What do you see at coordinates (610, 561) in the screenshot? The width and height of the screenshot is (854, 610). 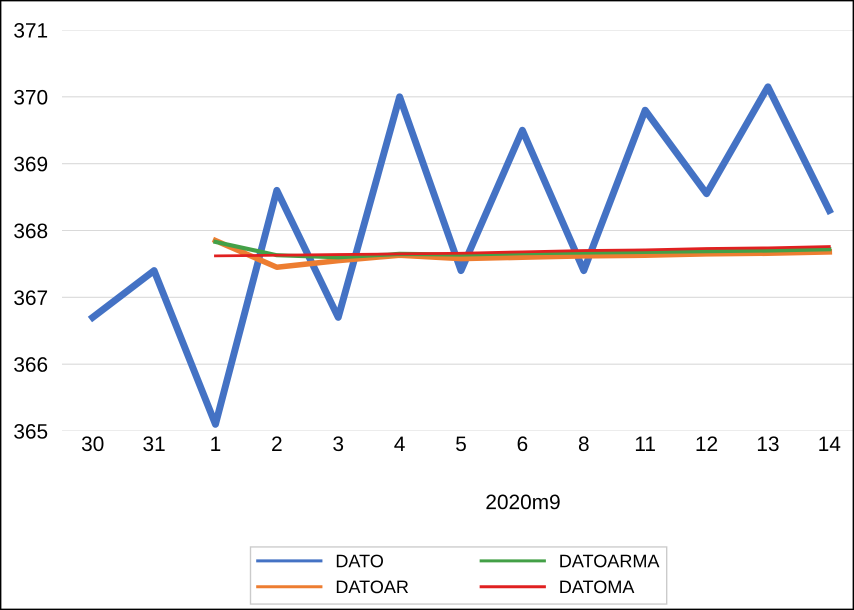 I see `legend-label: DATOARMA` at bounding box center [610, 561].